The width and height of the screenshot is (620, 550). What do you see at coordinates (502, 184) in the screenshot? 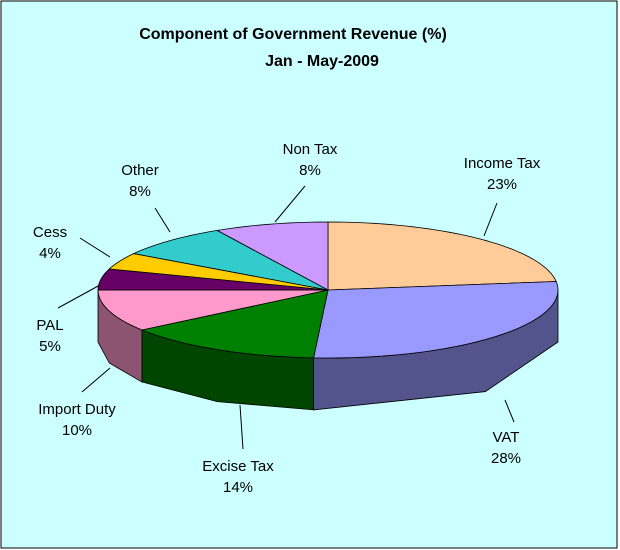
I see `slice-value-label: 23%` at bounding box center [502, 184].